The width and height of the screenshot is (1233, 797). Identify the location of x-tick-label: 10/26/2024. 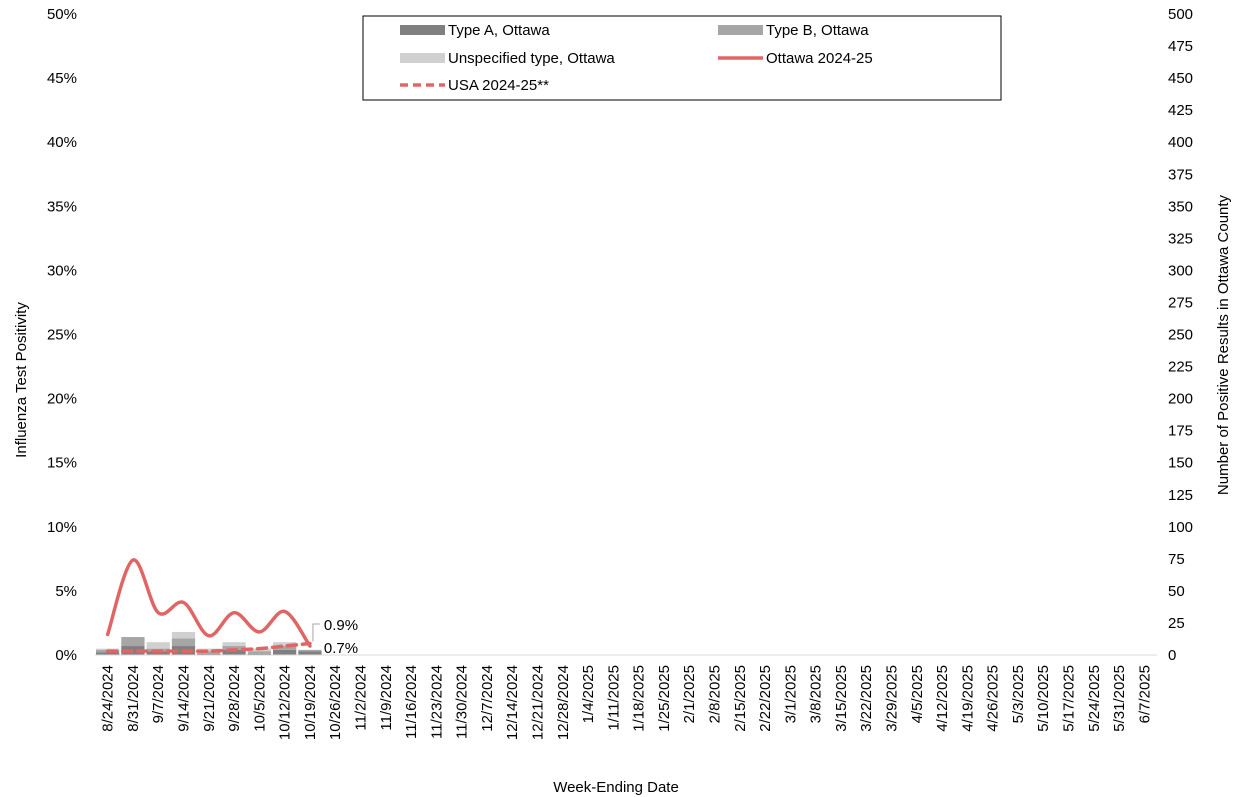
(335, 702).